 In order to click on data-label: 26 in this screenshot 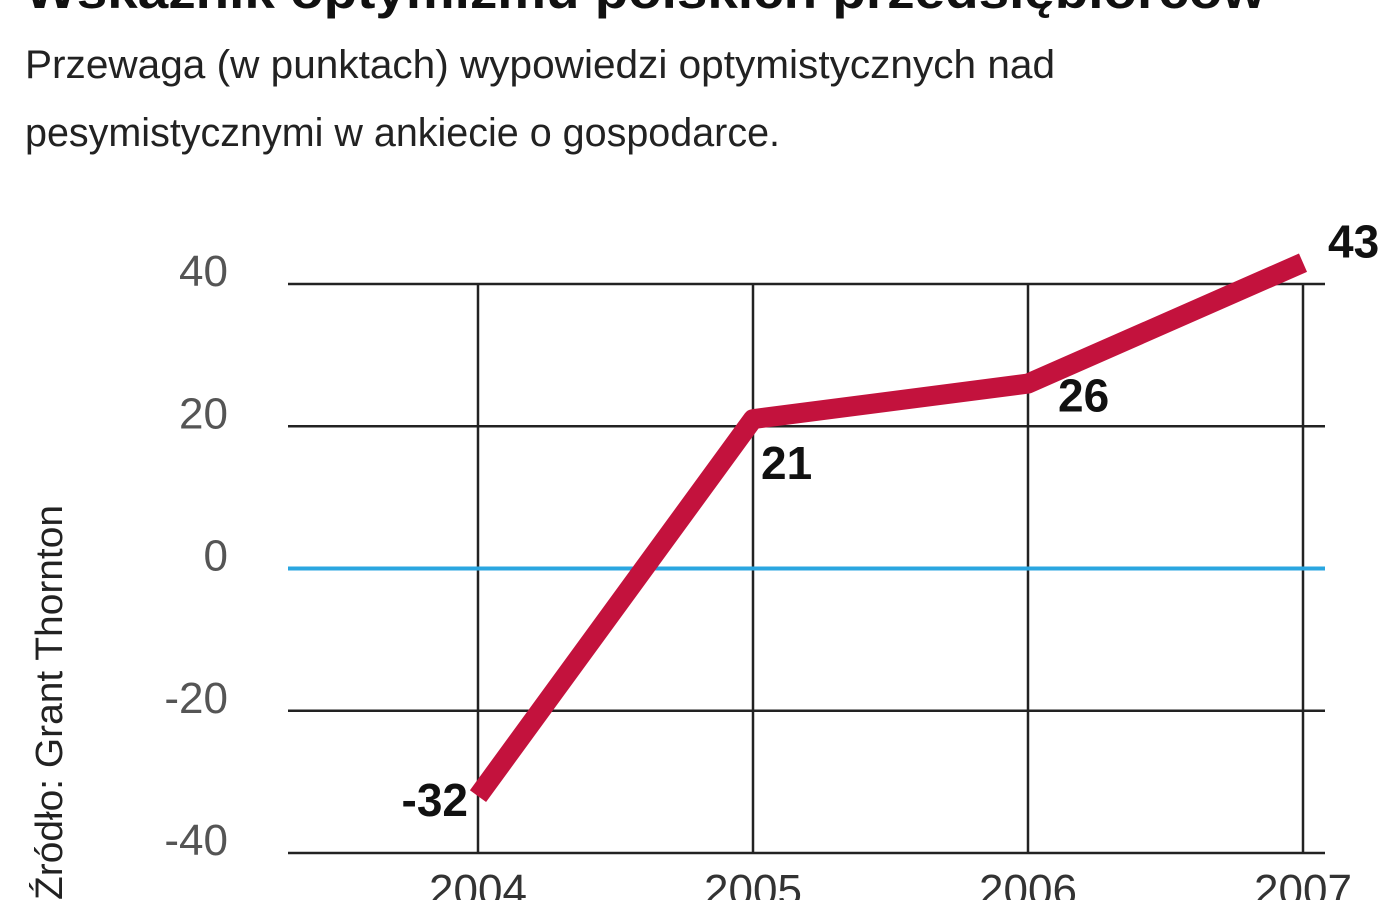, I will do `click(1083, 396)`.